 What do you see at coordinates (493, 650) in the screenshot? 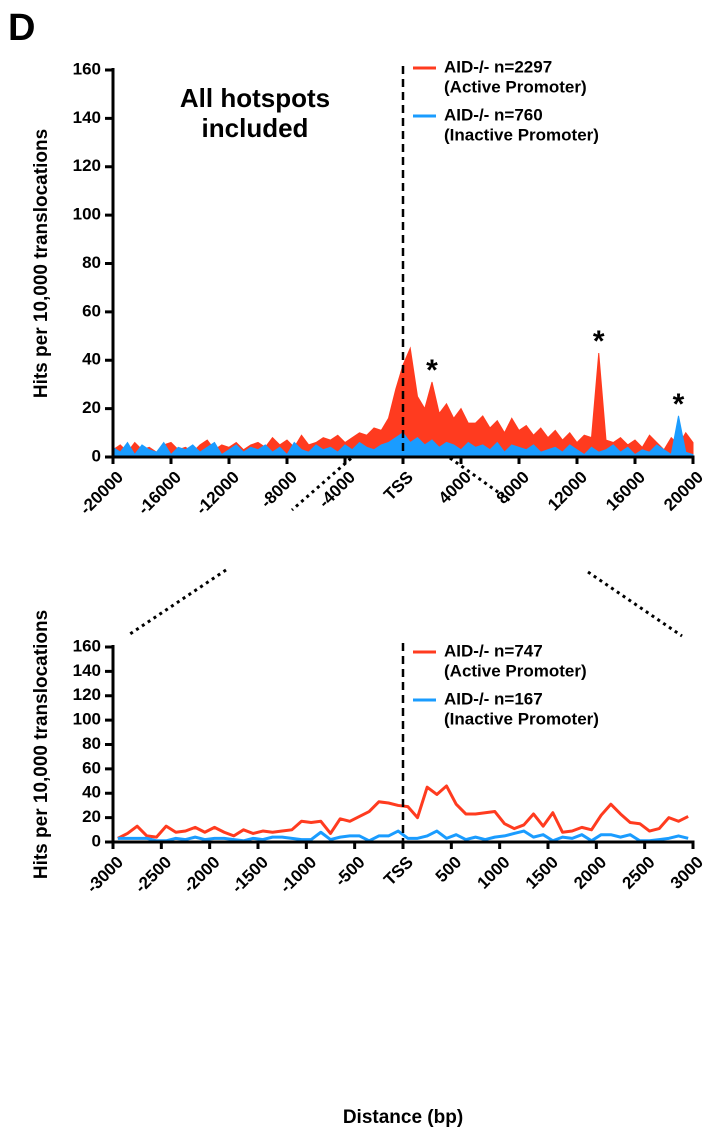
I see `legend-label: AID-/- n=747` at bounding box center [493, 650].